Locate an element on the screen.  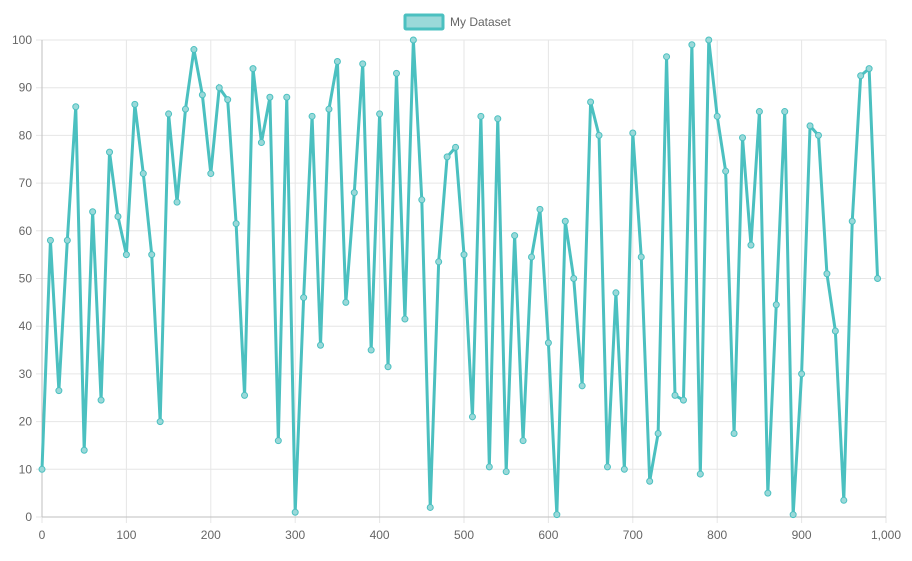
legend-swatch is located at coordinates (424, 22).